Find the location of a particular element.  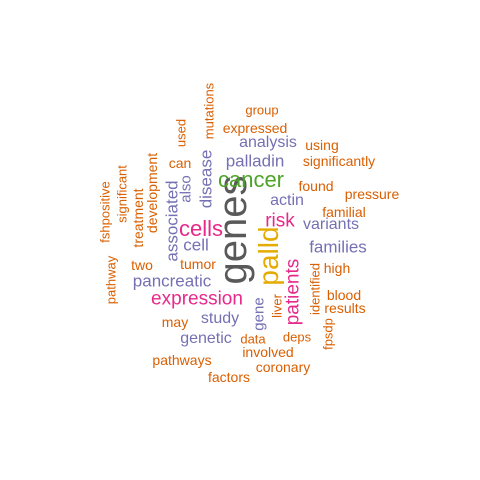

word-pancreatic: pancreatic is located at coordinates (172, 281).